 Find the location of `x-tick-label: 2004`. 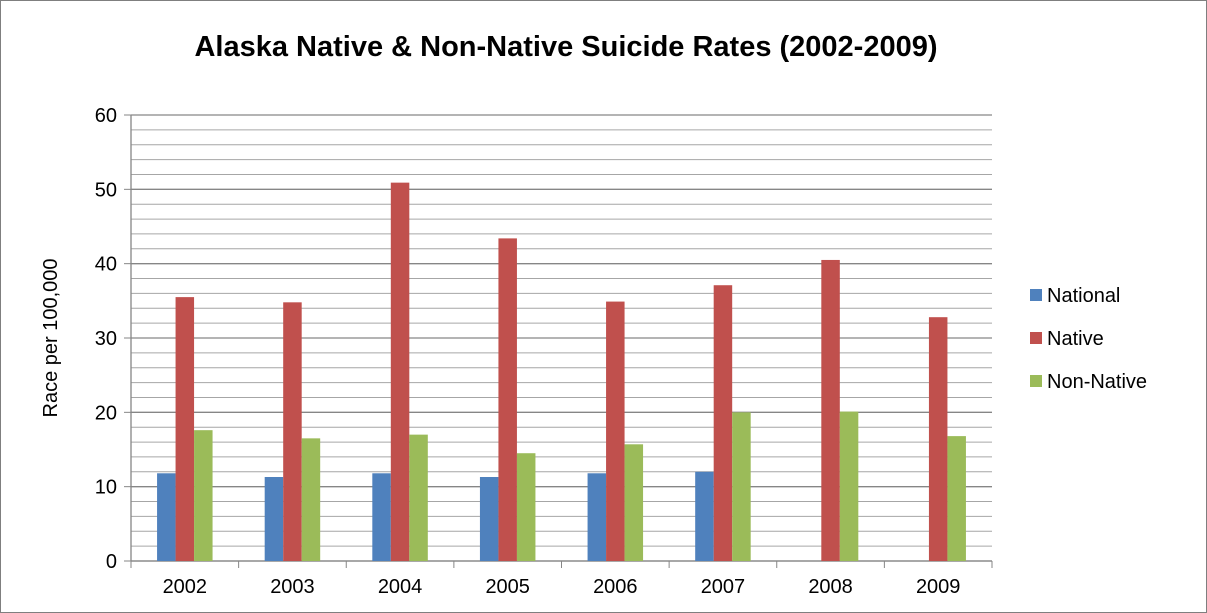

x-tick-label: 2004 is located at coordinates (400, 587).